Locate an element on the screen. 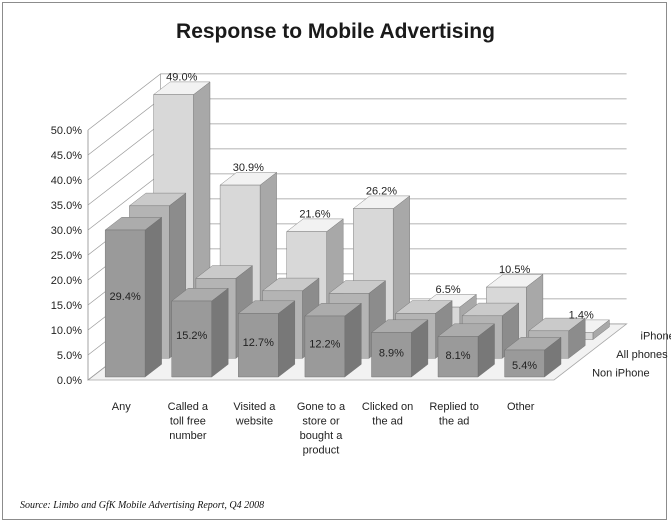 The width and height of the screenshot is (671, 524). x-tick-label-line: Other is located at coordinates (521, 407).